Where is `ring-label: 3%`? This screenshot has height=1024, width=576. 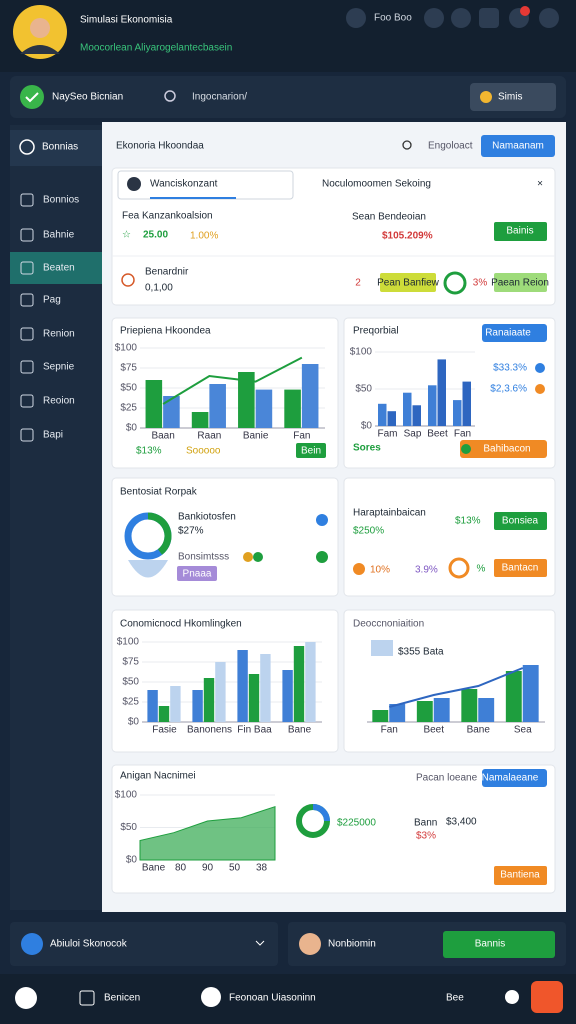
ring-label: 3% is located at coordinates (480, 283).